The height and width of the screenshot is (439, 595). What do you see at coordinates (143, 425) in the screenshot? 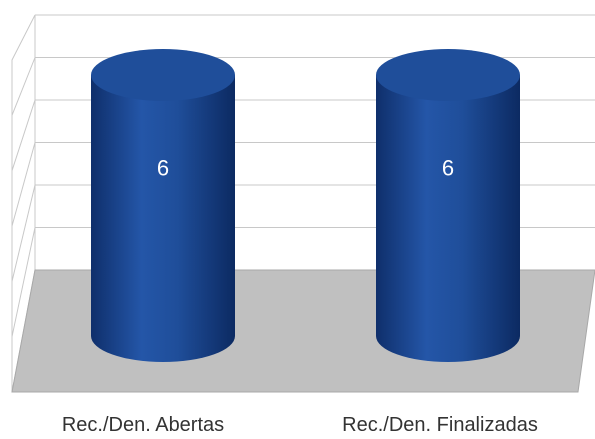
I see `category-label: Rec./Den. Abertas` at bounding box center [143, 425].